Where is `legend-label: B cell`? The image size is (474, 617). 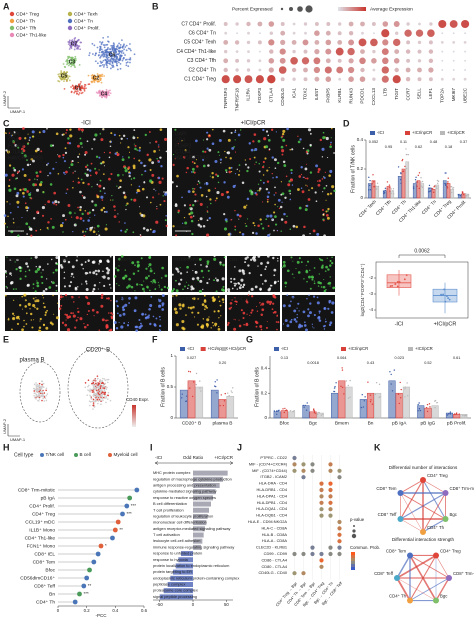 legend-label: B cell is located at coordinates (85, 454).